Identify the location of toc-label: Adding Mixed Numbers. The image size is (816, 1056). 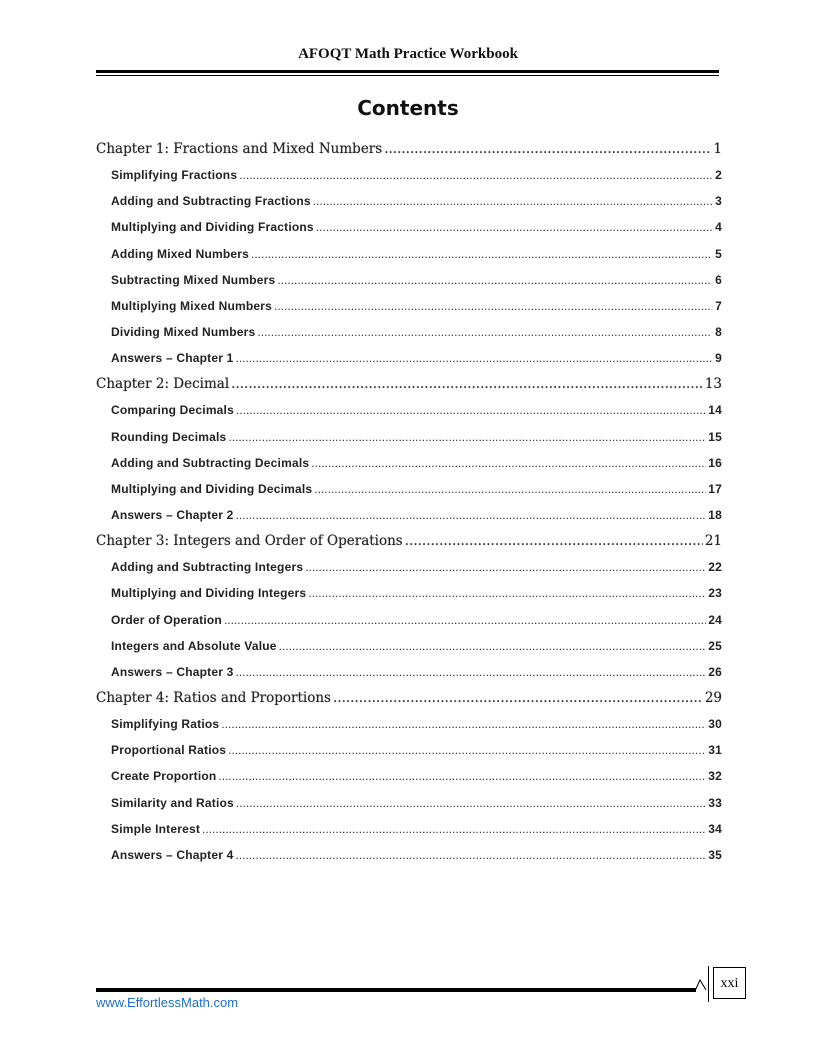
(180, 253).